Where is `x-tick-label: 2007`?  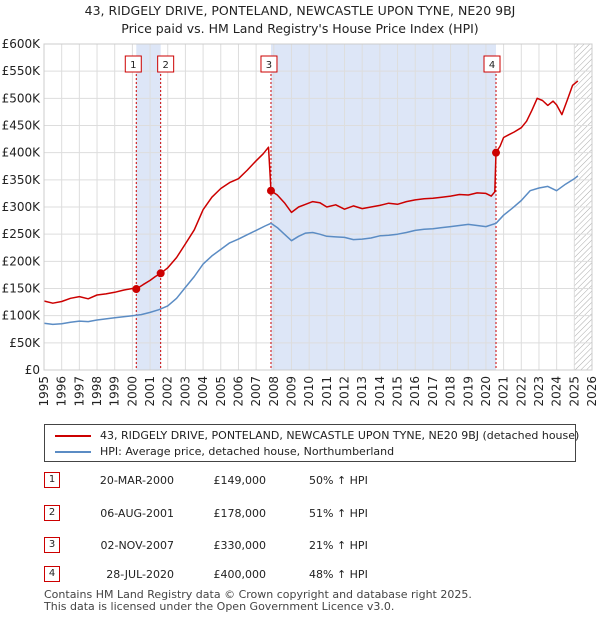 x-tick-label: 2007 is located at coordinates (256, 391).